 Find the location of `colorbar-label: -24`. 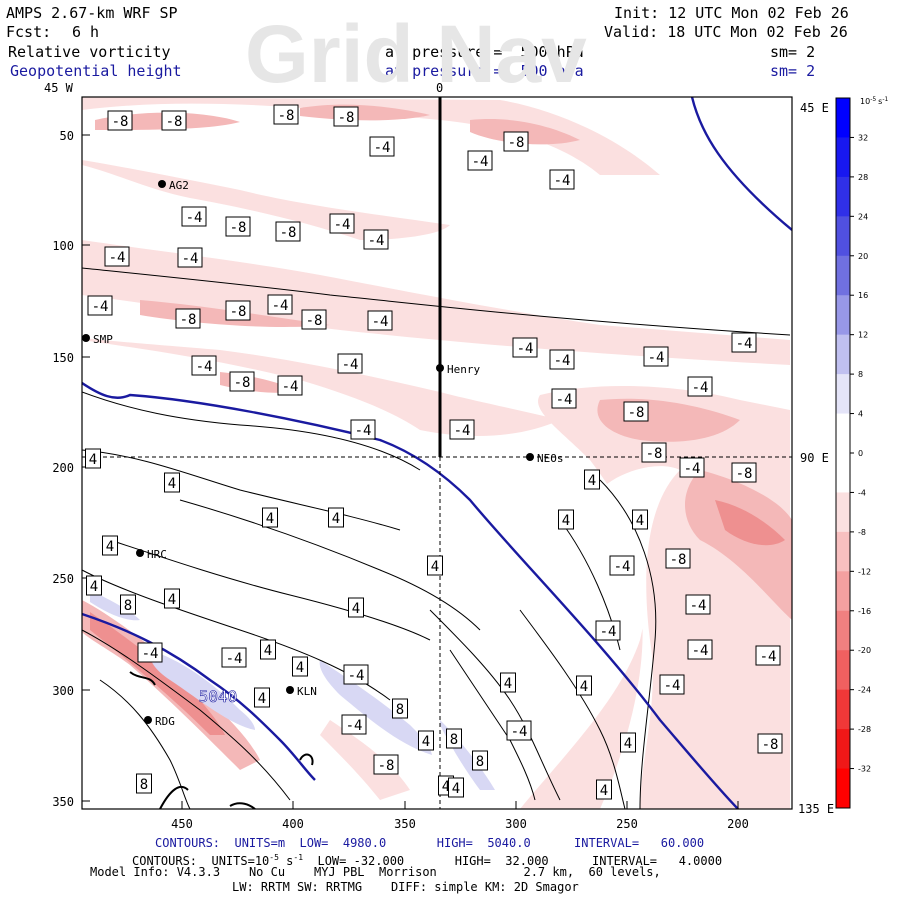

colorbar-label: -24 is located at coordinates (864, 690).